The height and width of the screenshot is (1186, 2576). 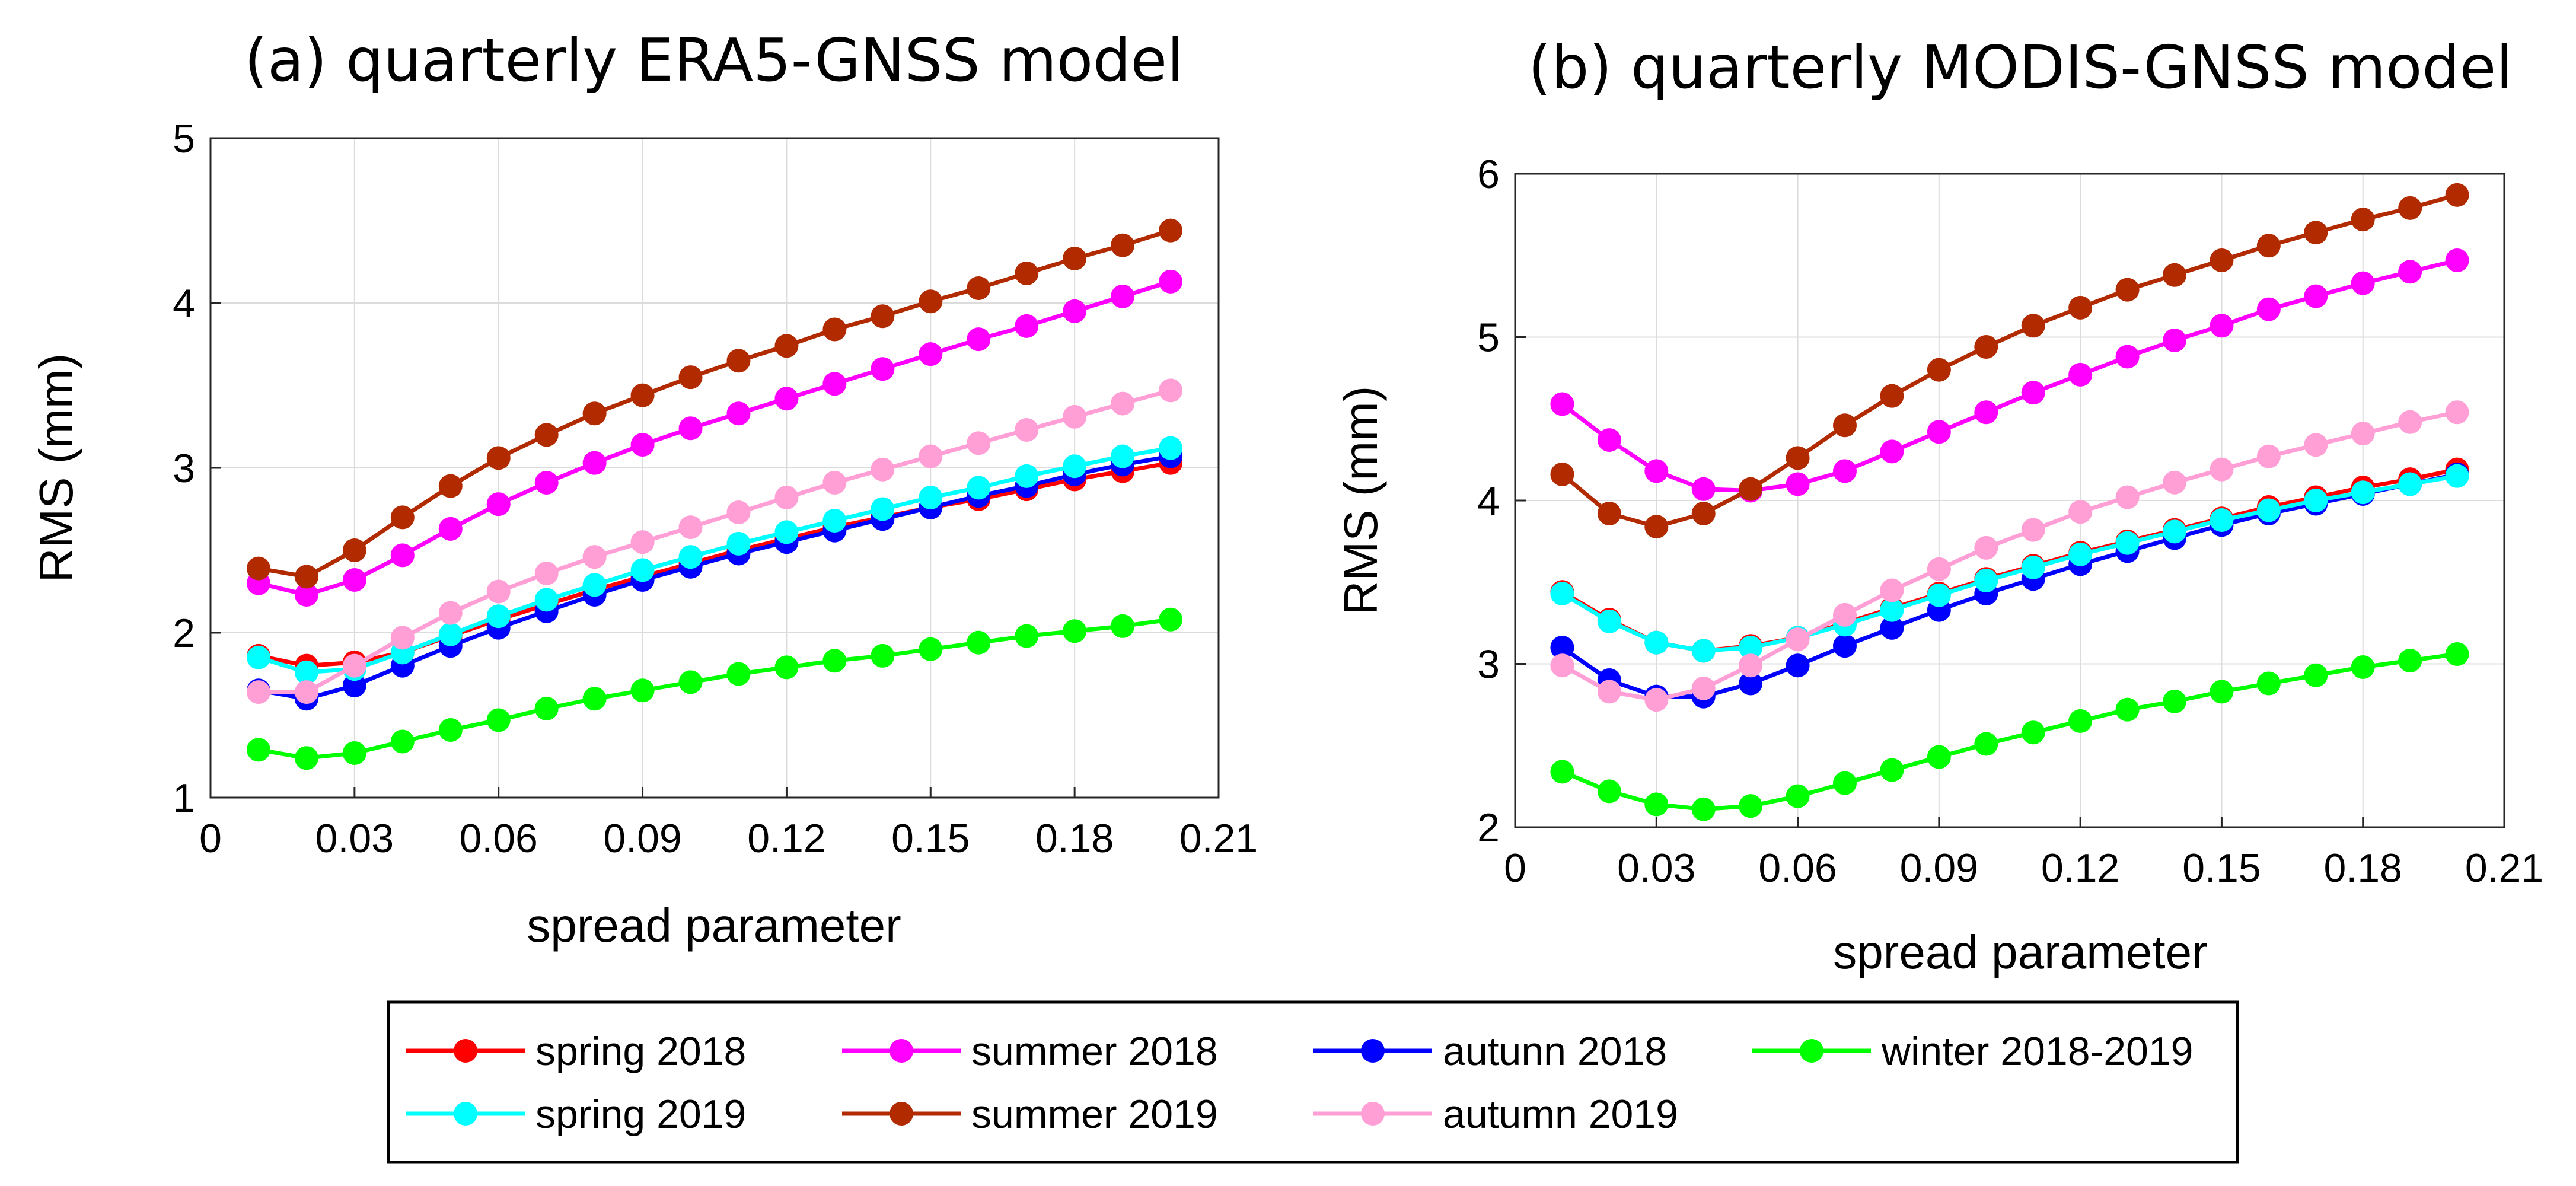 What do you see at coordinates (930, 838) in the screenshot?
I see `x-tick-label: 0.15` at bounding box center [930, 838].